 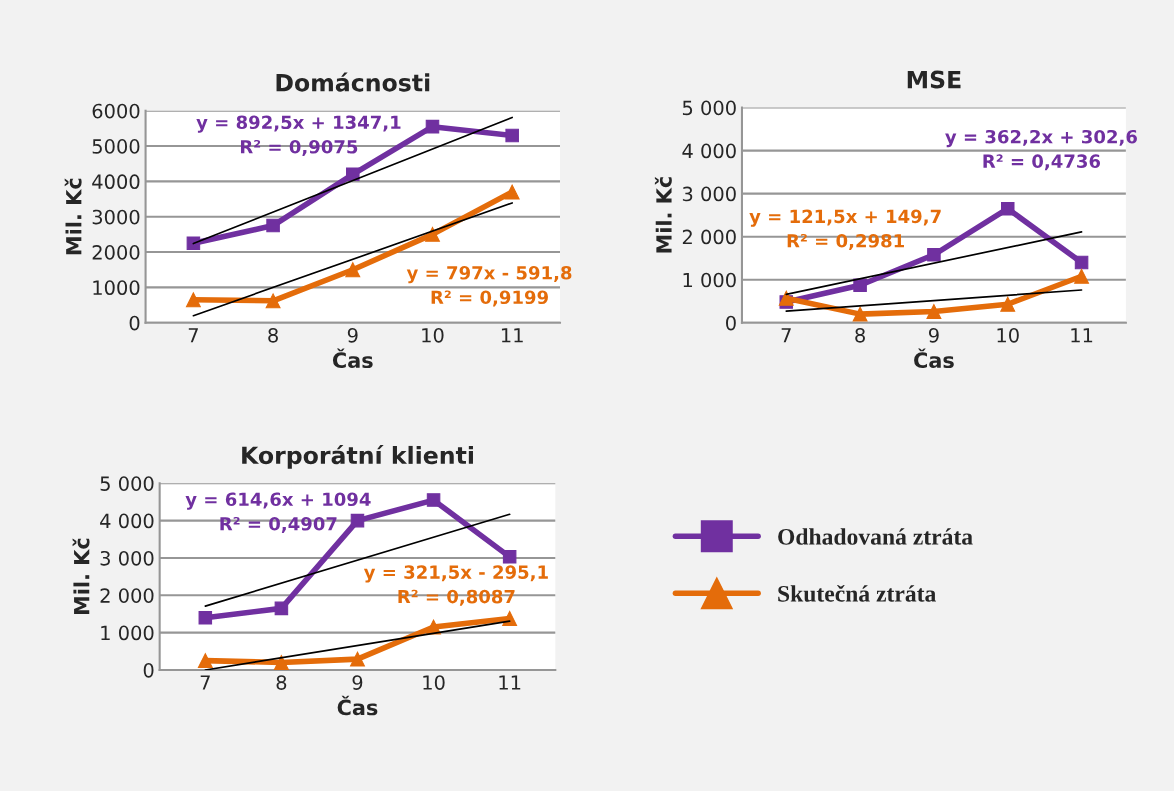 I want to click on annotation: y = 121,5x + 149,7 R² = 0,2981, so click(x=845, y=229).